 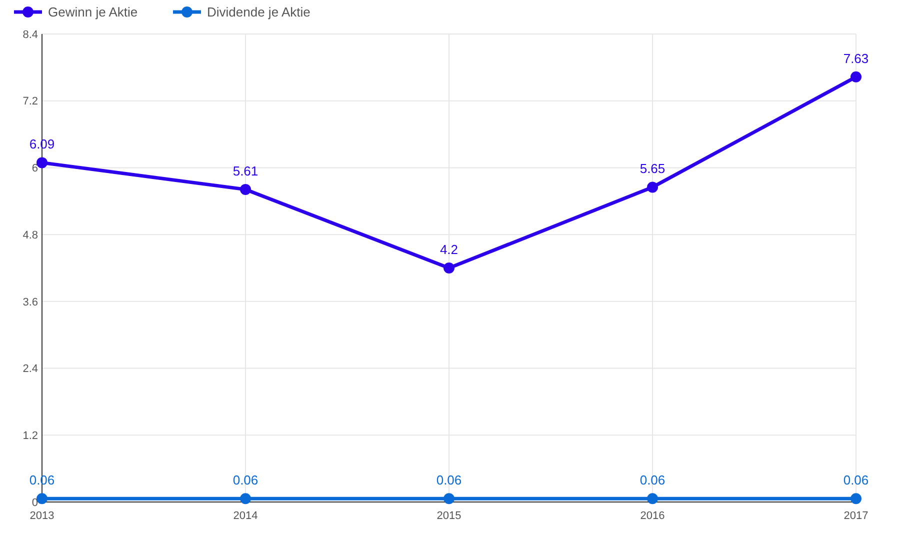 What do you see at coordinates (449, 516) in the screenshot?
I see `x-tick-label: 2015` at bounding box center [449, 516].